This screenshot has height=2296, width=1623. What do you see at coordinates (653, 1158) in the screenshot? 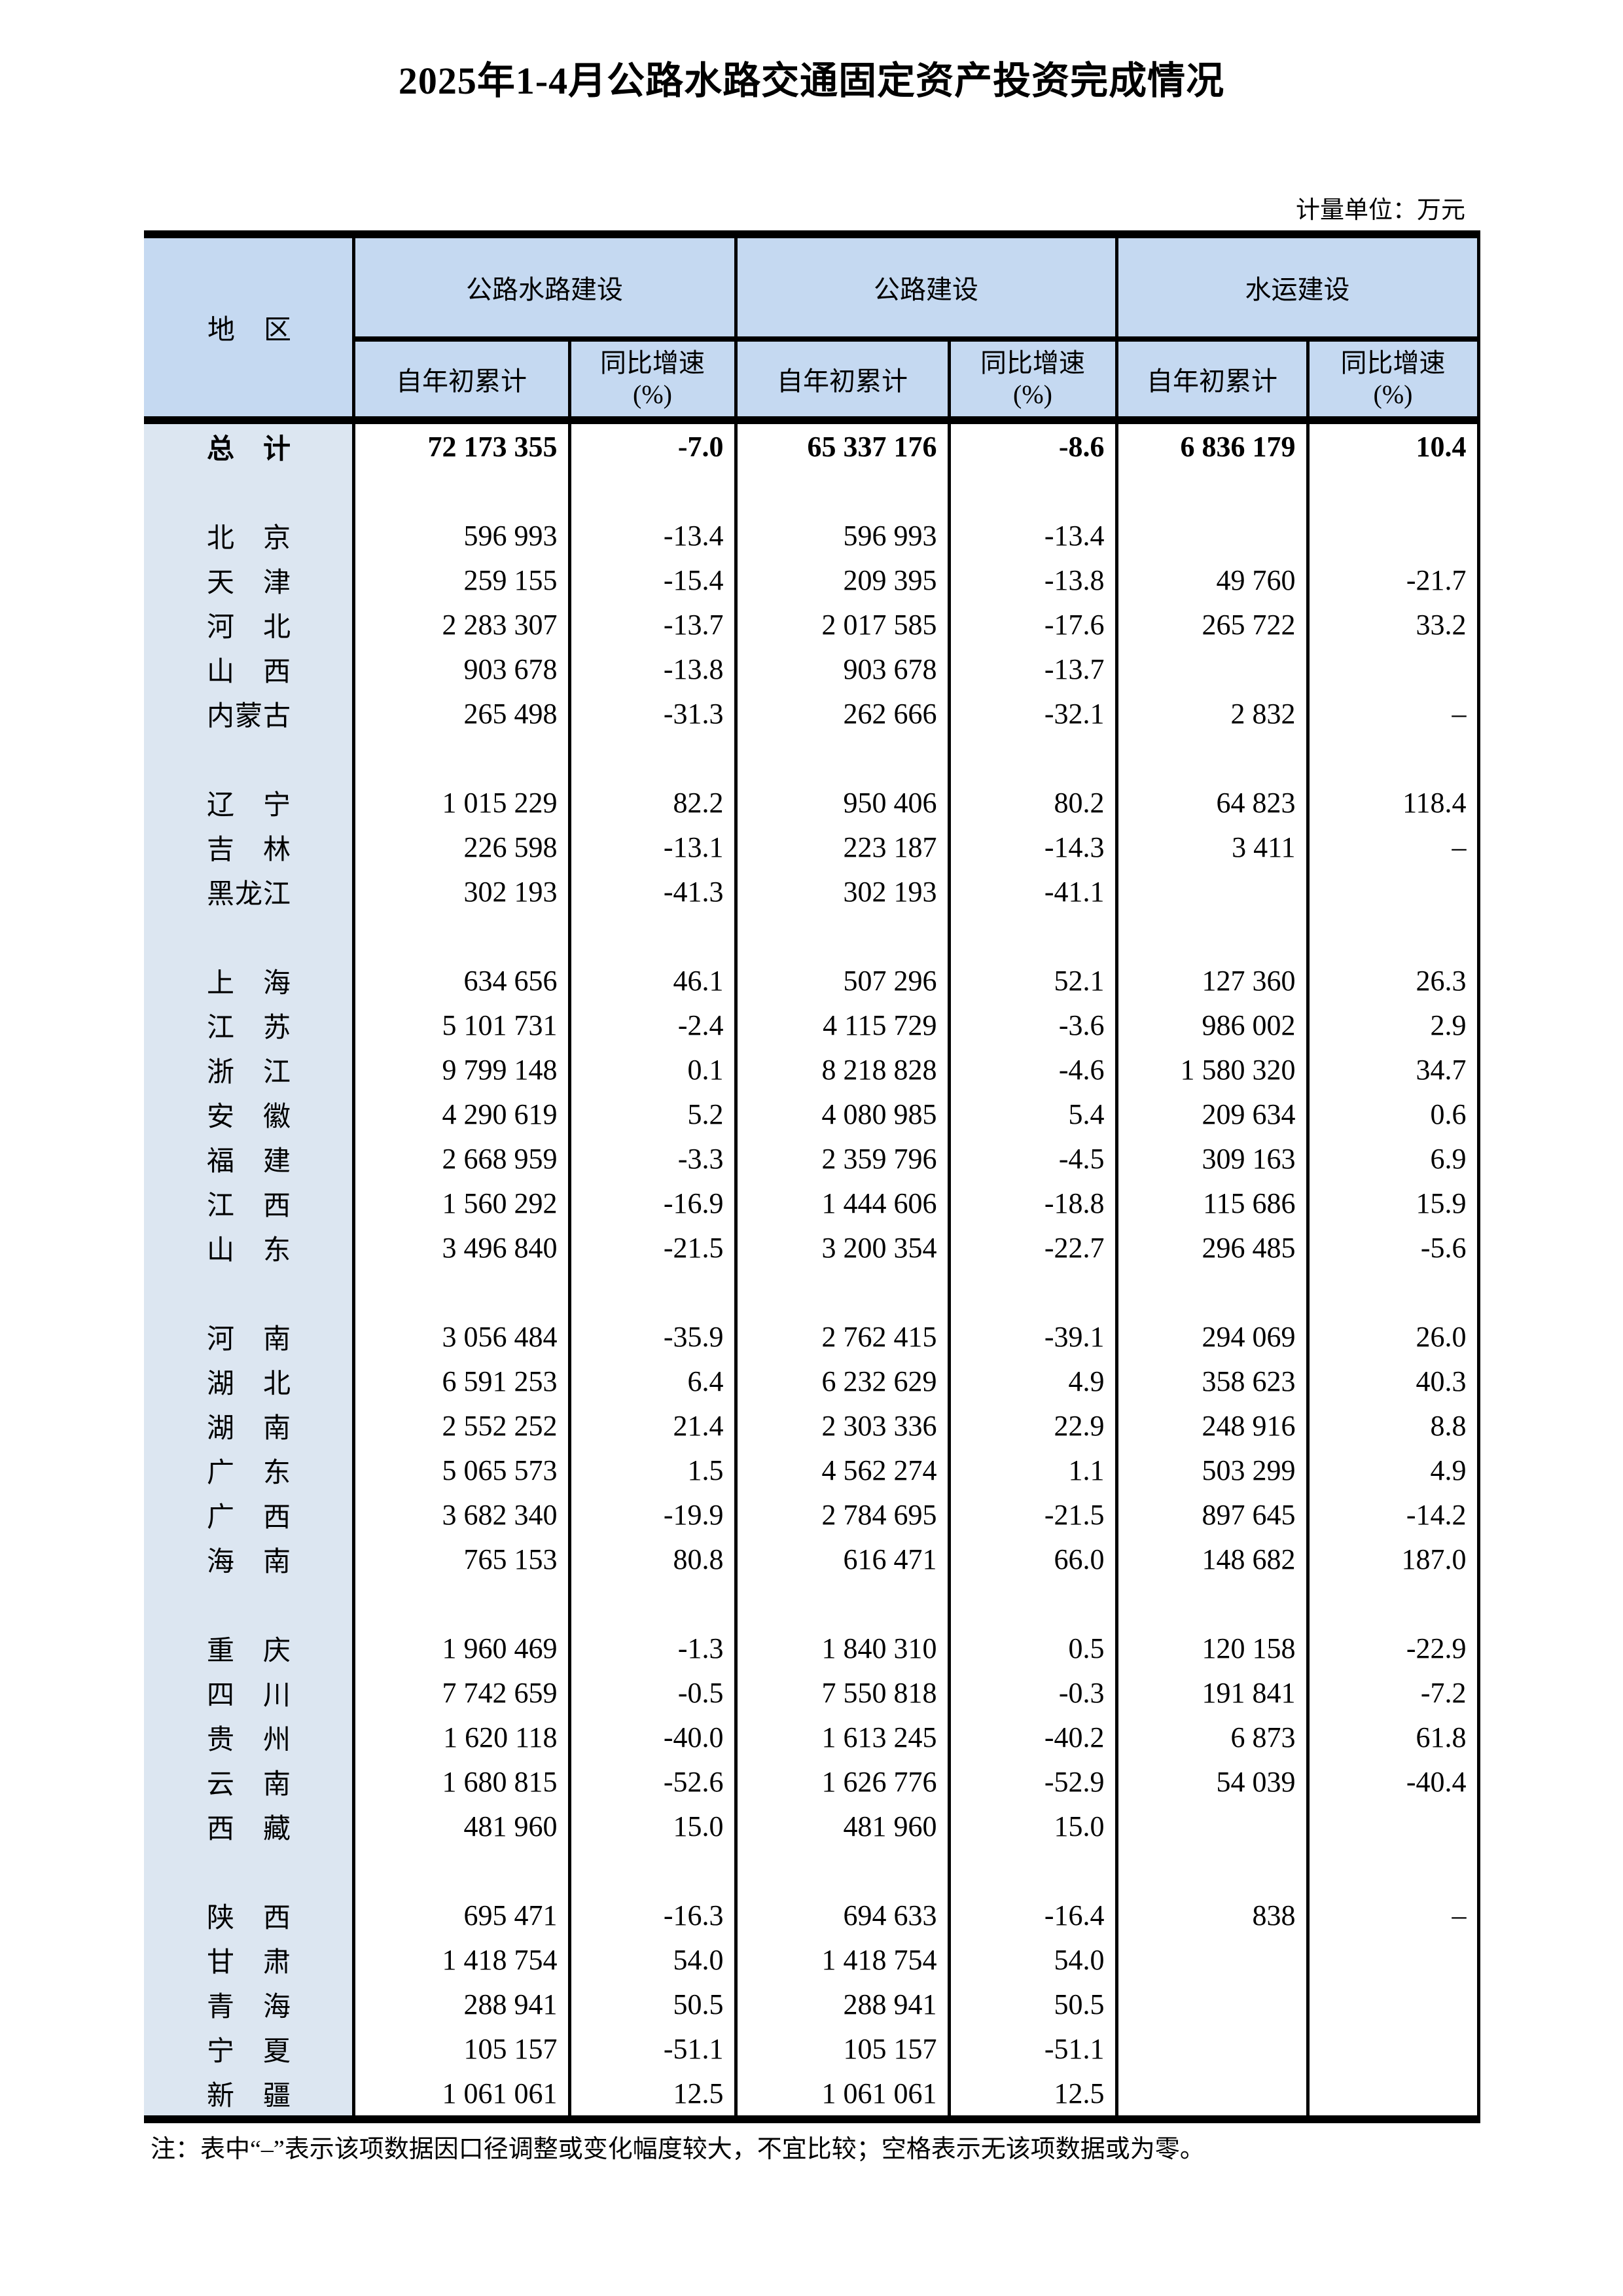
I see `value-cell: -3.3` at bounding box center [653, 1158].